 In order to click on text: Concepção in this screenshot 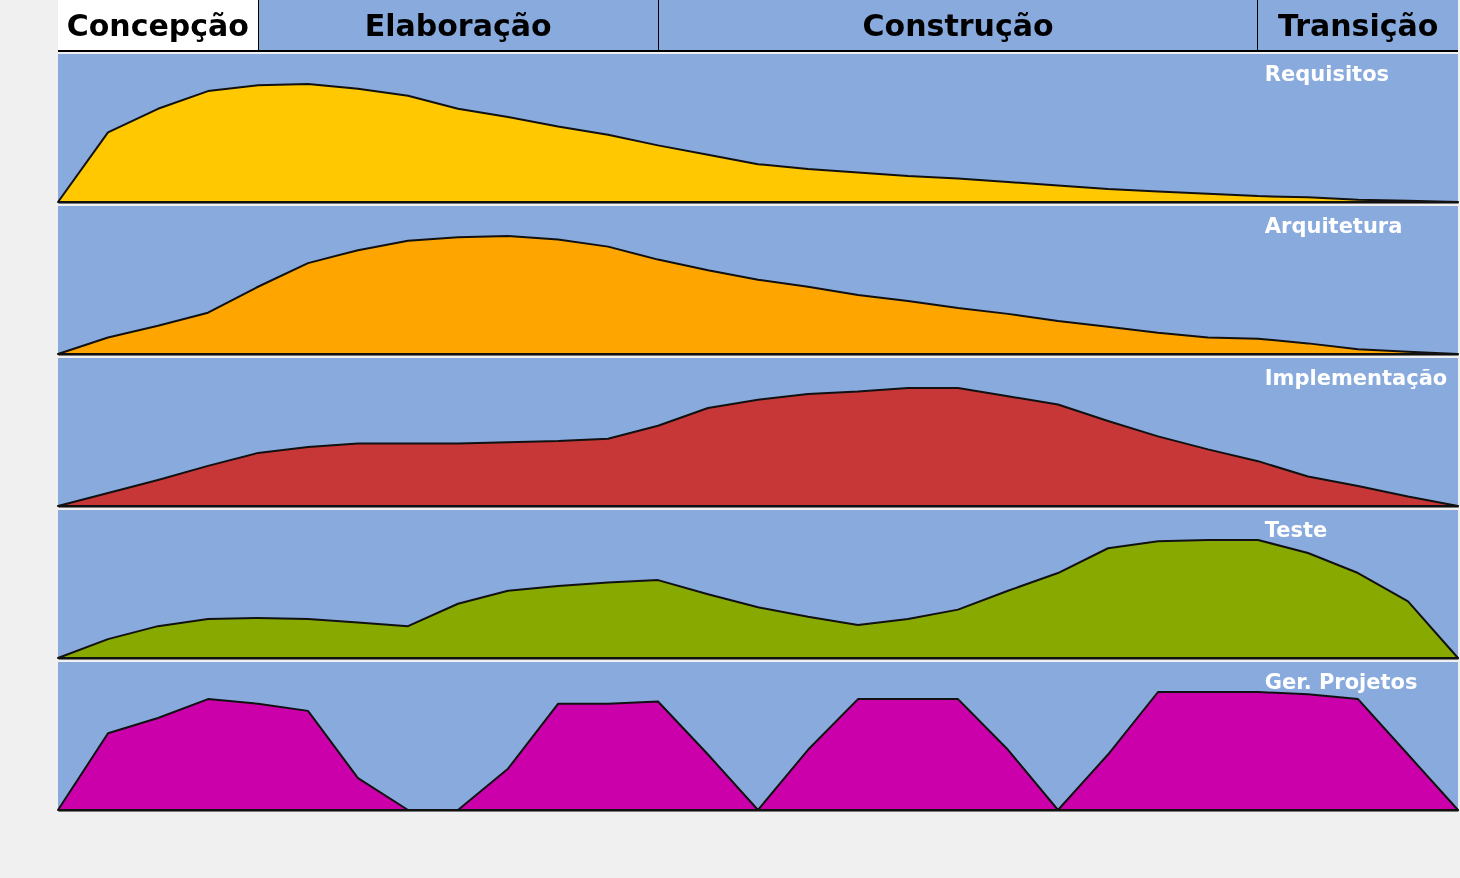, I will do `click(158, 25)`.